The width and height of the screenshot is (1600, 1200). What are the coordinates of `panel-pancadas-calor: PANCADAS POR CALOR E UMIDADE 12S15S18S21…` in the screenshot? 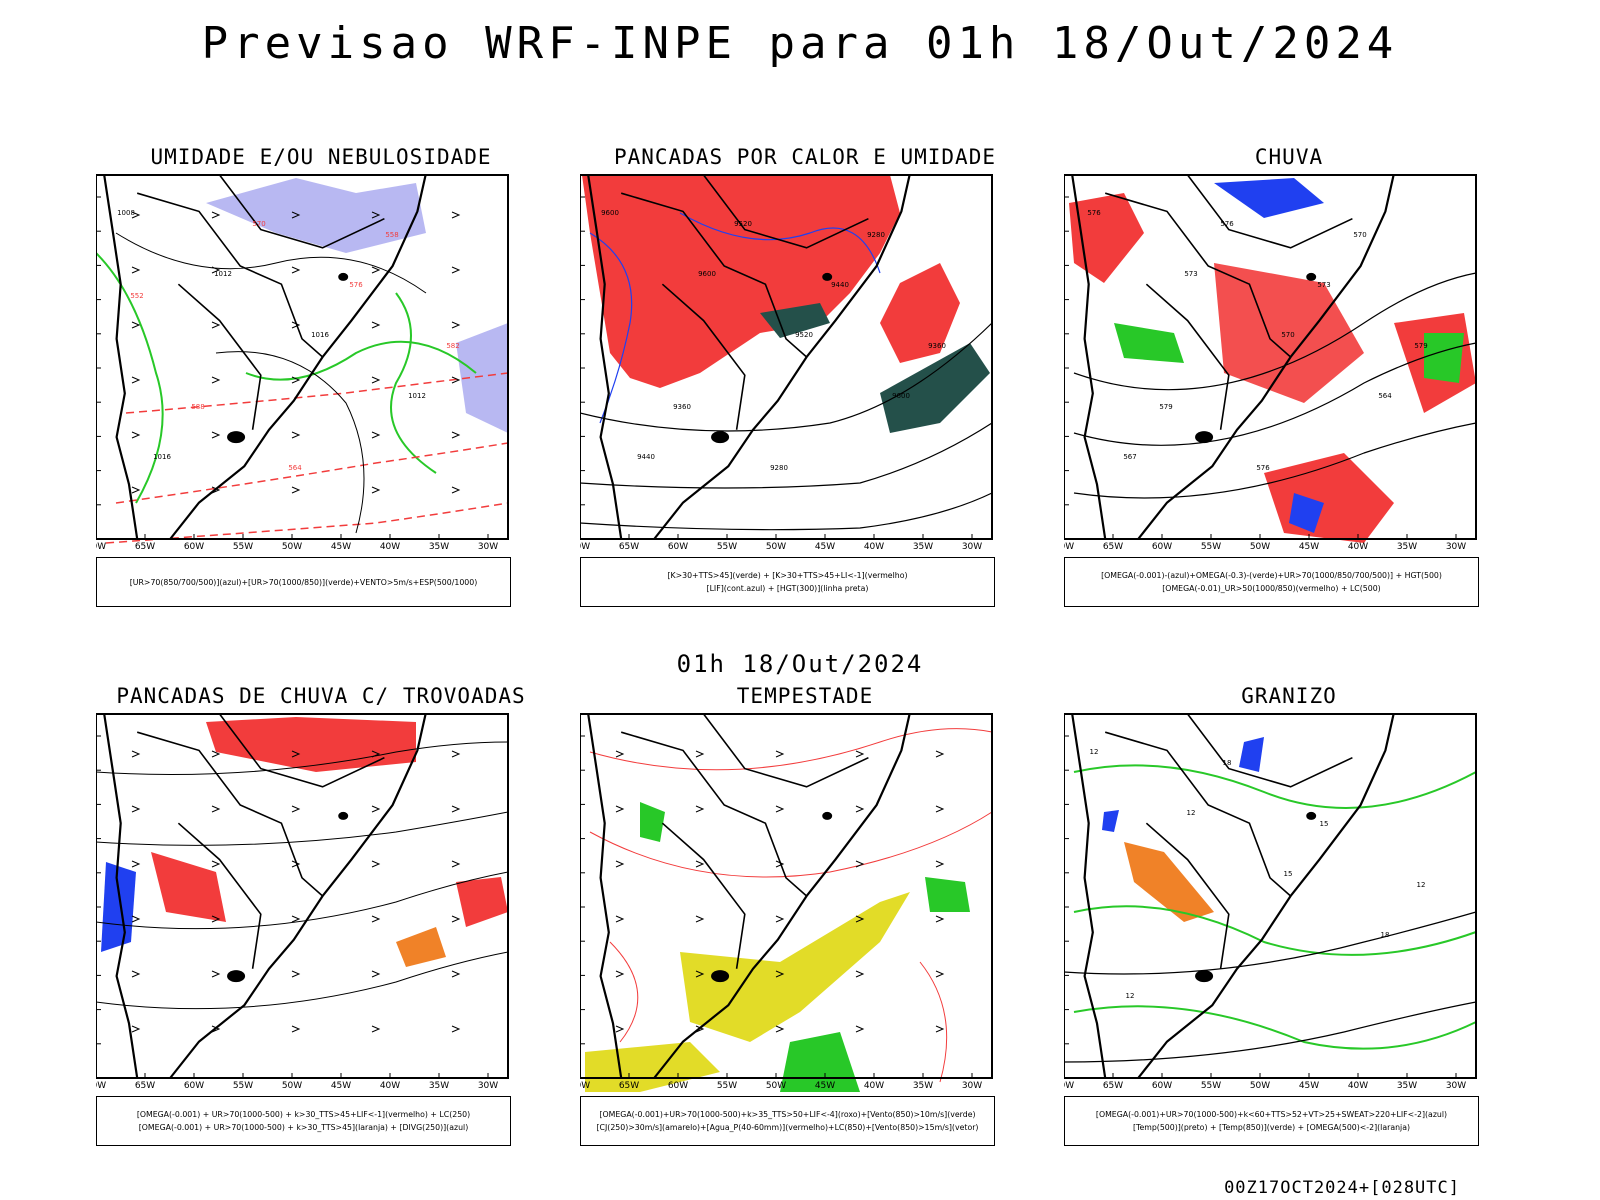 It's located at (830, 385).